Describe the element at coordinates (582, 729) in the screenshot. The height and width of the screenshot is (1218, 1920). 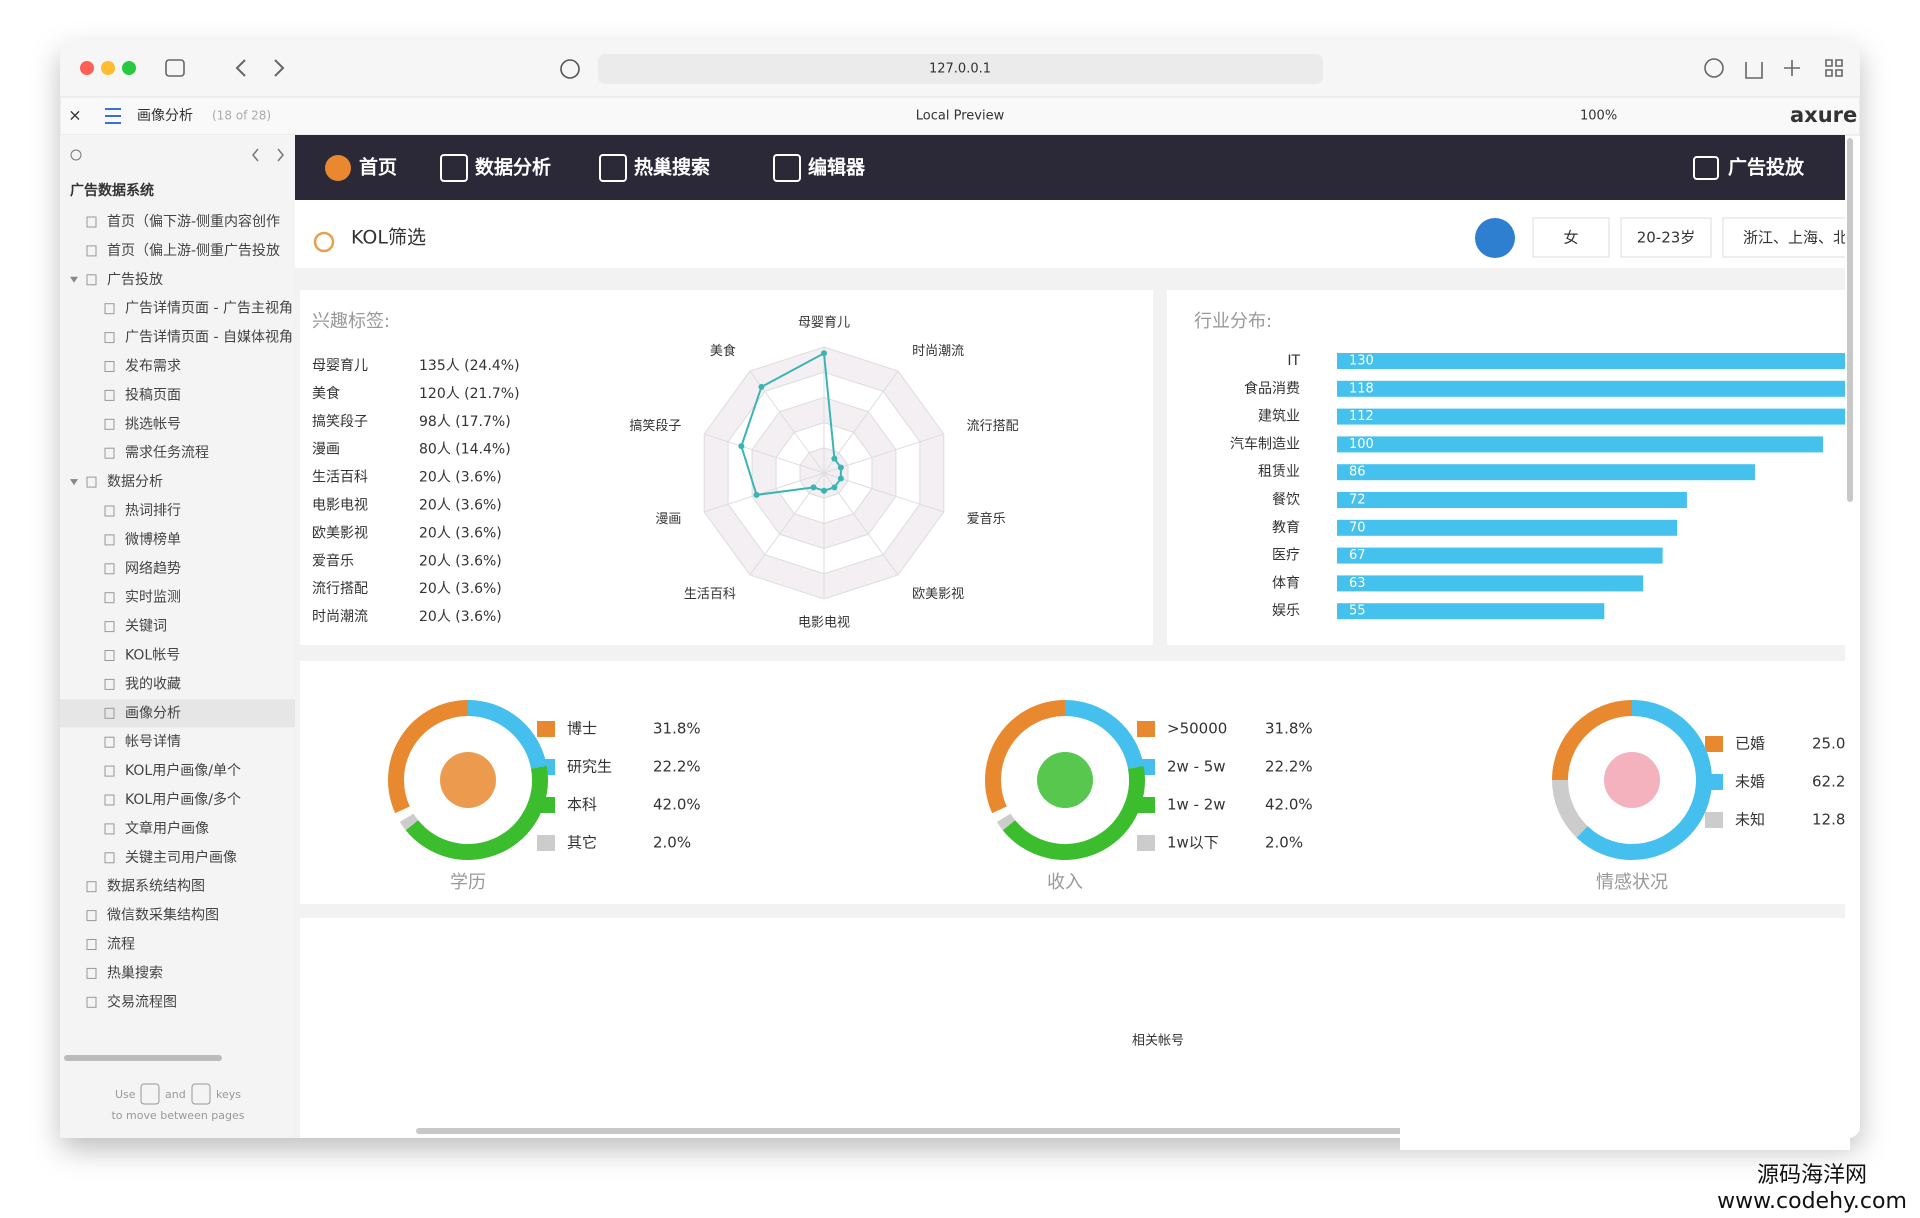
I see `legend-name: 博士` at that location.